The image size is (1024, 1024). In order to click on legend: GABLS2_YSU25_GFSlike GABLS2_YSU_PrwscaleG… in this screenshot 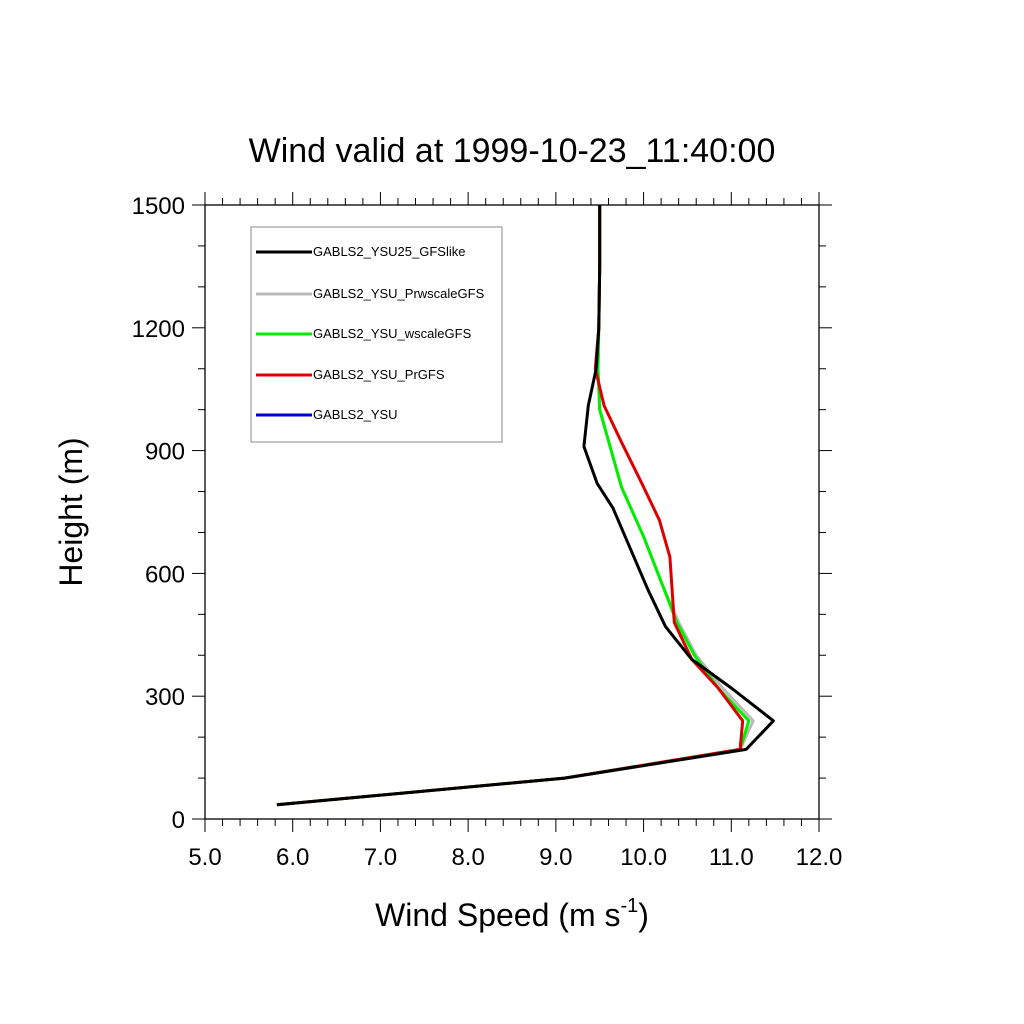, I will do `click(376, 334)`.